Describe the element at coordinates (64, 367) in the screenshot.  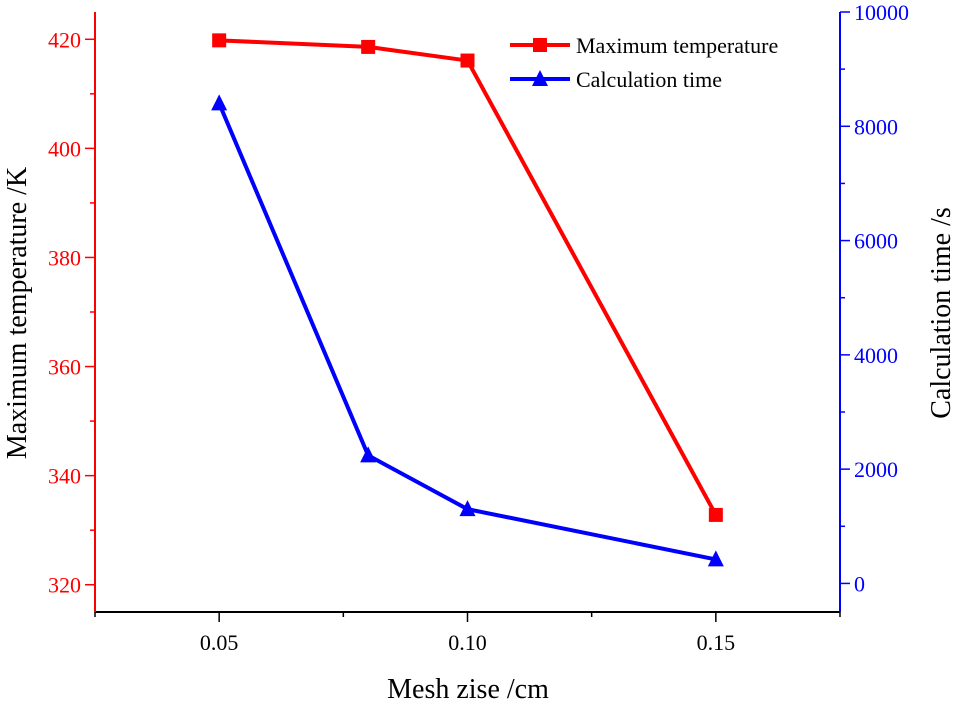
I see `y-left-tick-label: 360` at that location.